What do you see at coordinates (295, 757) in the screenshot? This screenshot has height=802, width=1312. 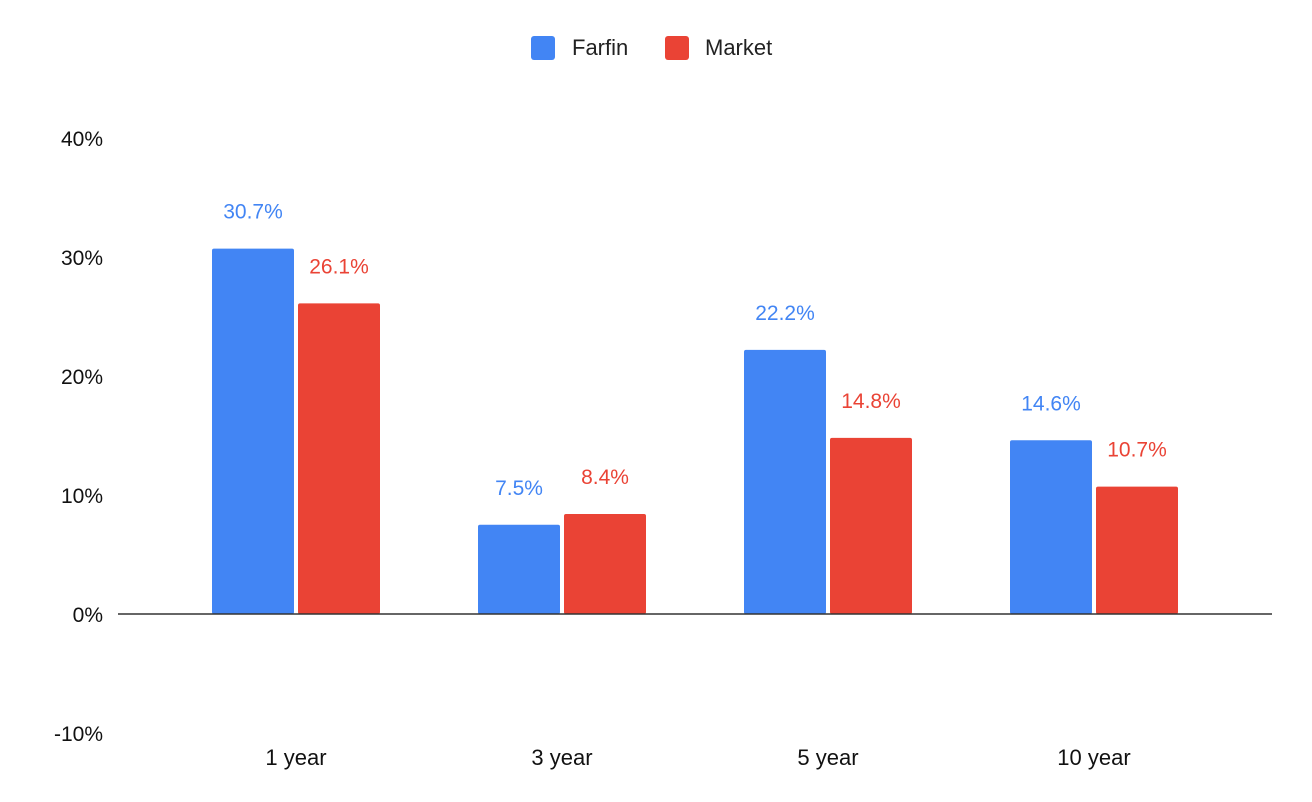 I see `x-tick-label: 1 year` at bounding box center [295, 757].